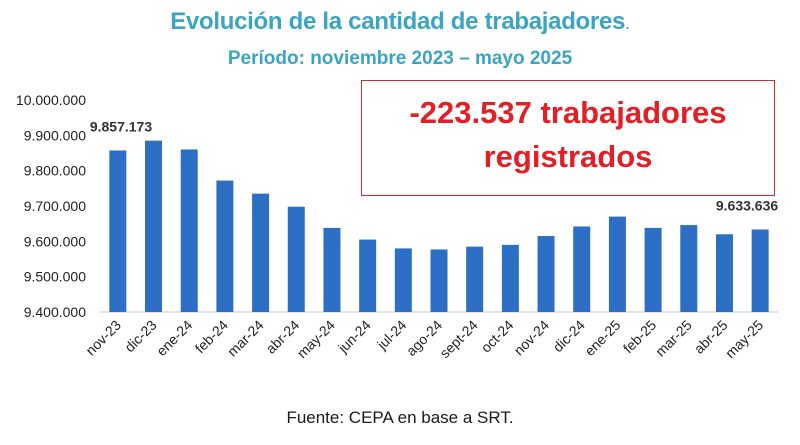 This screenshot has height=445, width=800. I want to click on data-label: 9.857.173, so click(121, 126).